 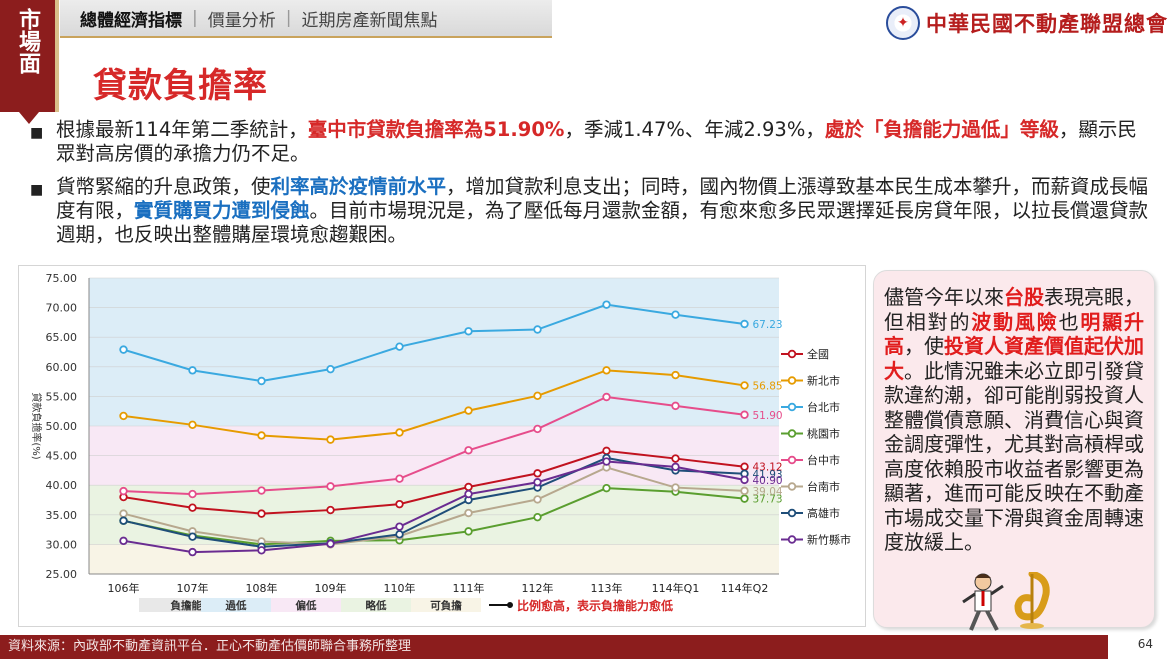 I want to click on note-arrow-dot, so click(x=510, y=605).